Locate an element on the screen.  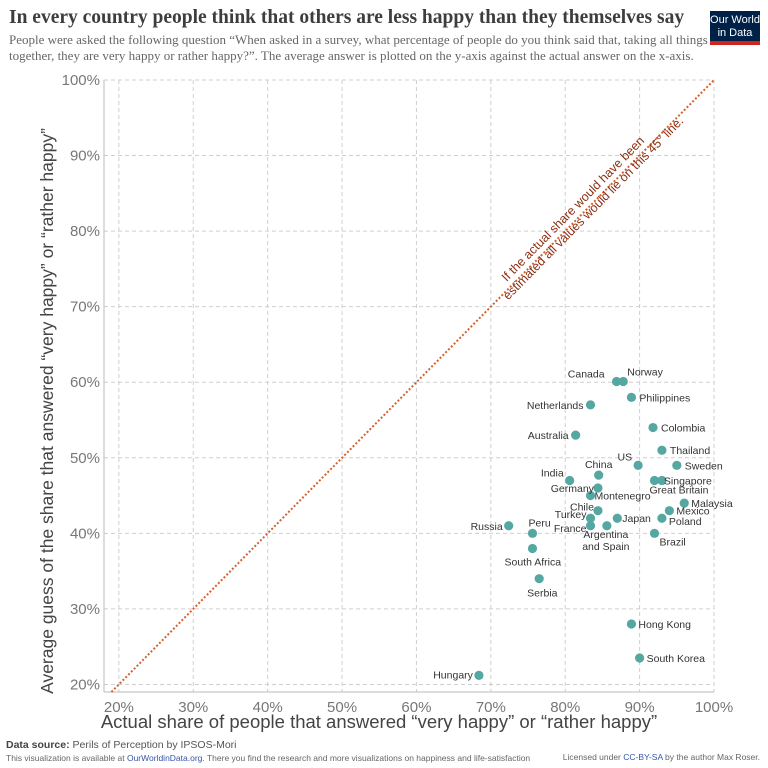
y-tick-label: 100% is located at coordinates (81, 80).